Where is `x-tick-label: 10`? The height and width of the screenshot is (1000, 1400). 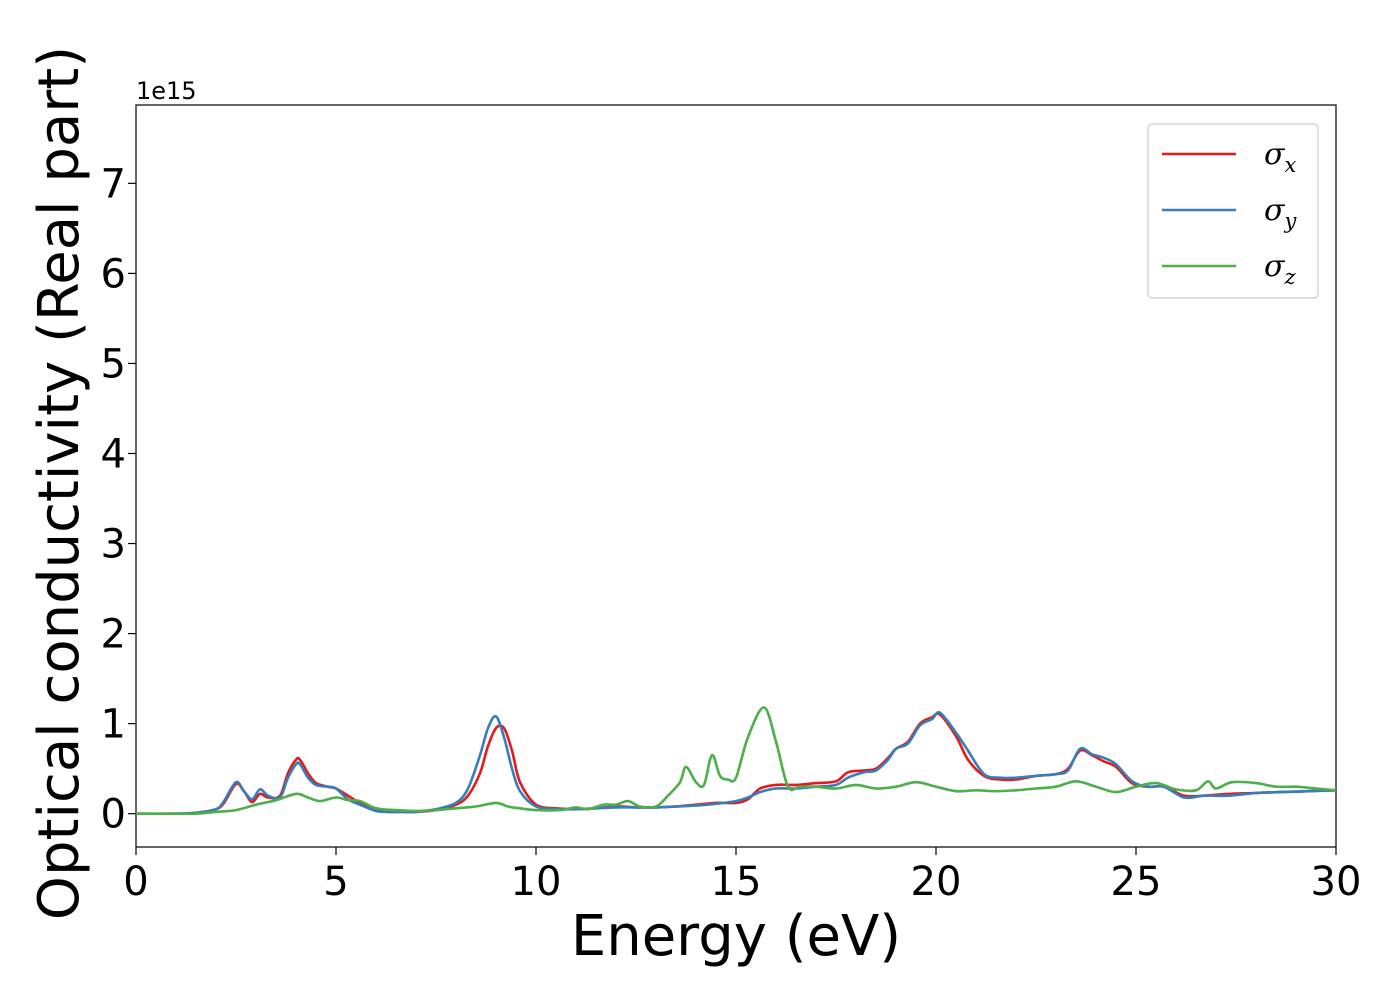 x-tick-label: 10 is located at coordinates (536, 882).